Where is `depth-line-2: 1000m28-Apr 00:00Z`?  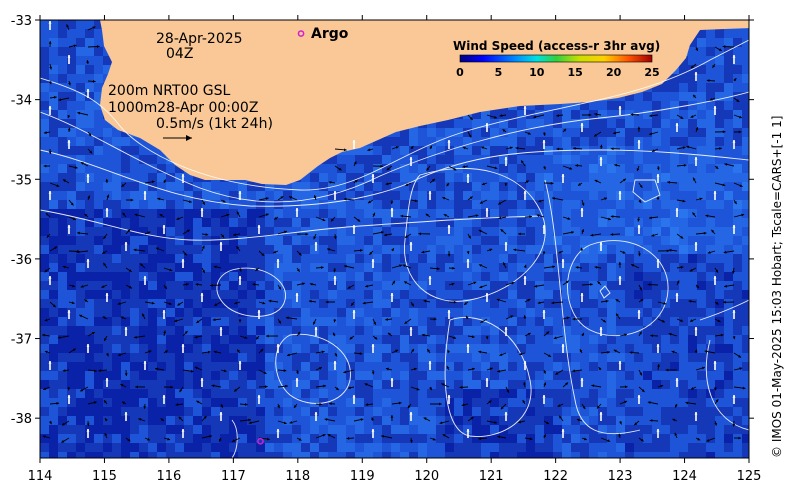 depth-line-2: 1000m28-Apr 00:00Z is located at coordinates (183, 108).